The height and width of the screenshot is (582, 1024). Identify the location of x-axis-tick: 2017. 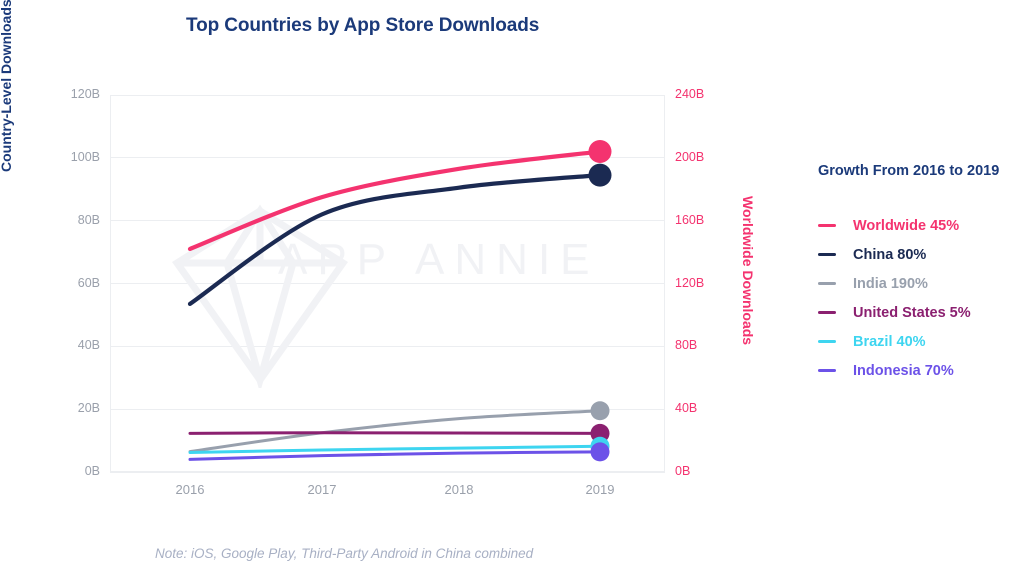
(322, 489).